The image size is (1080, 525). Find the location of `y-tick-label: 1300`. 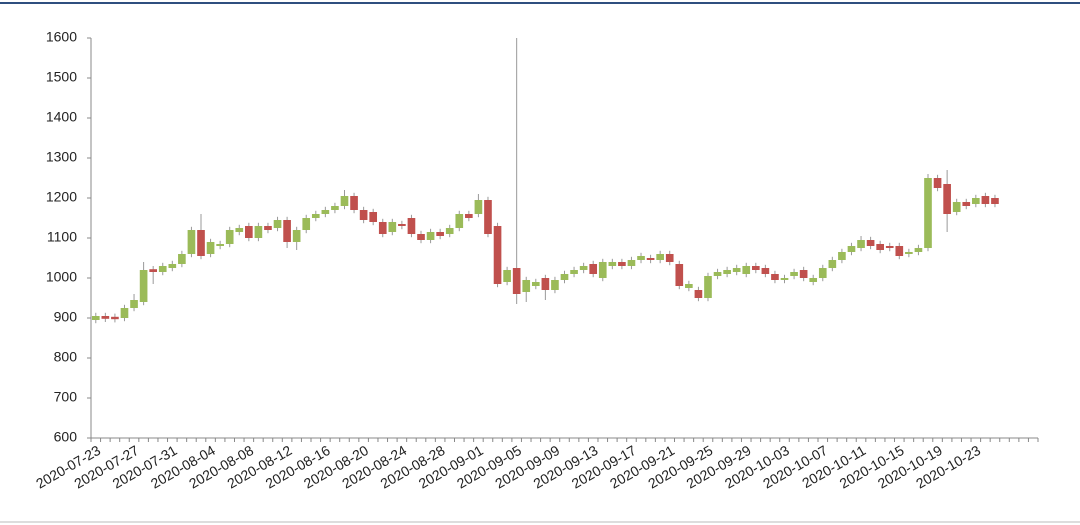

y-tick-label: 1300 is located at coordinates (61, 157).